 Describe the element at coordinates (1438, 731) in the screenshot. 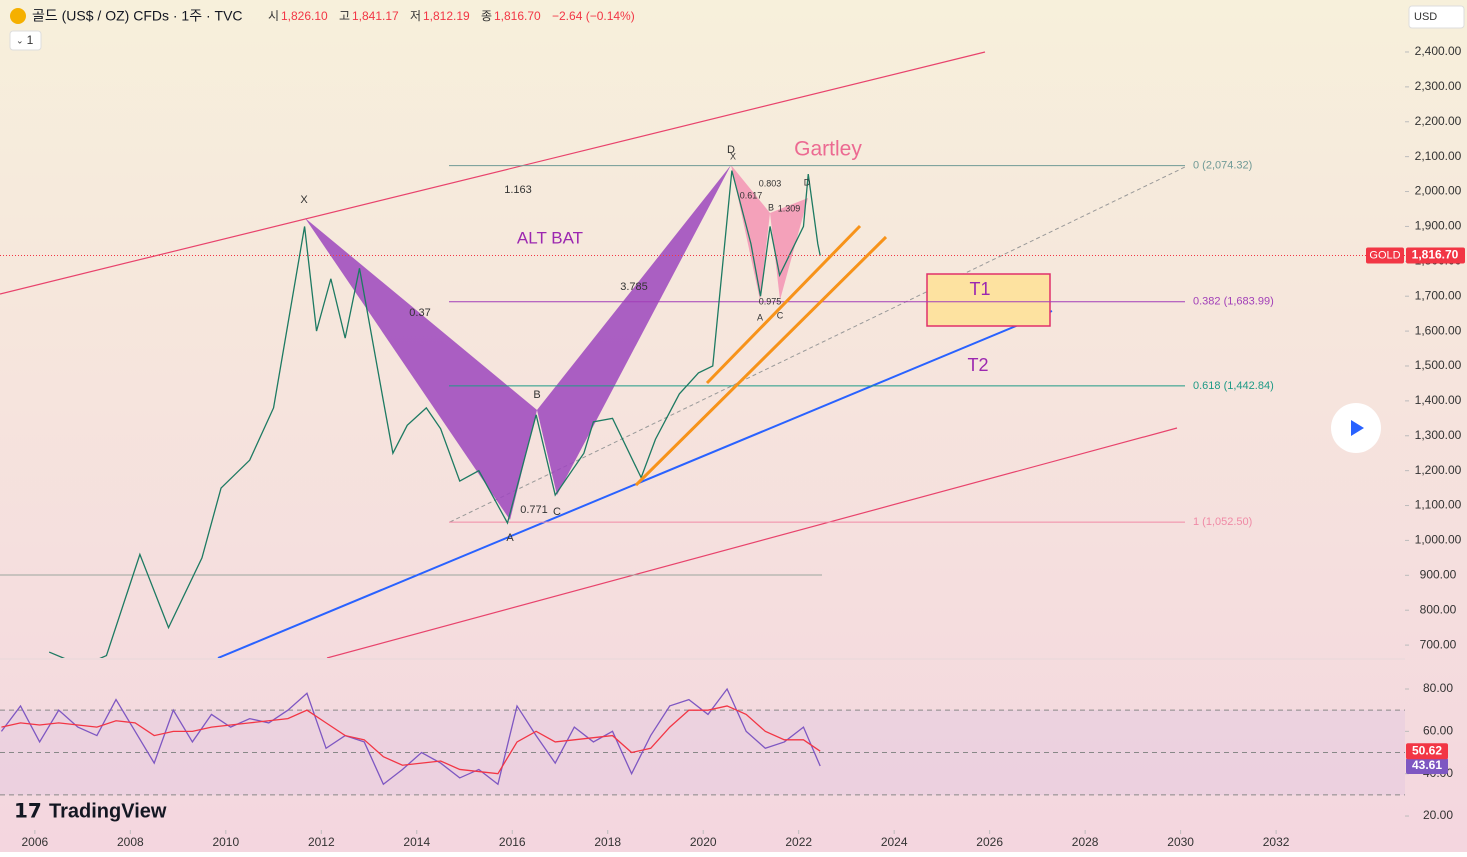

I see `y-tick-label: 60.00` at that location.